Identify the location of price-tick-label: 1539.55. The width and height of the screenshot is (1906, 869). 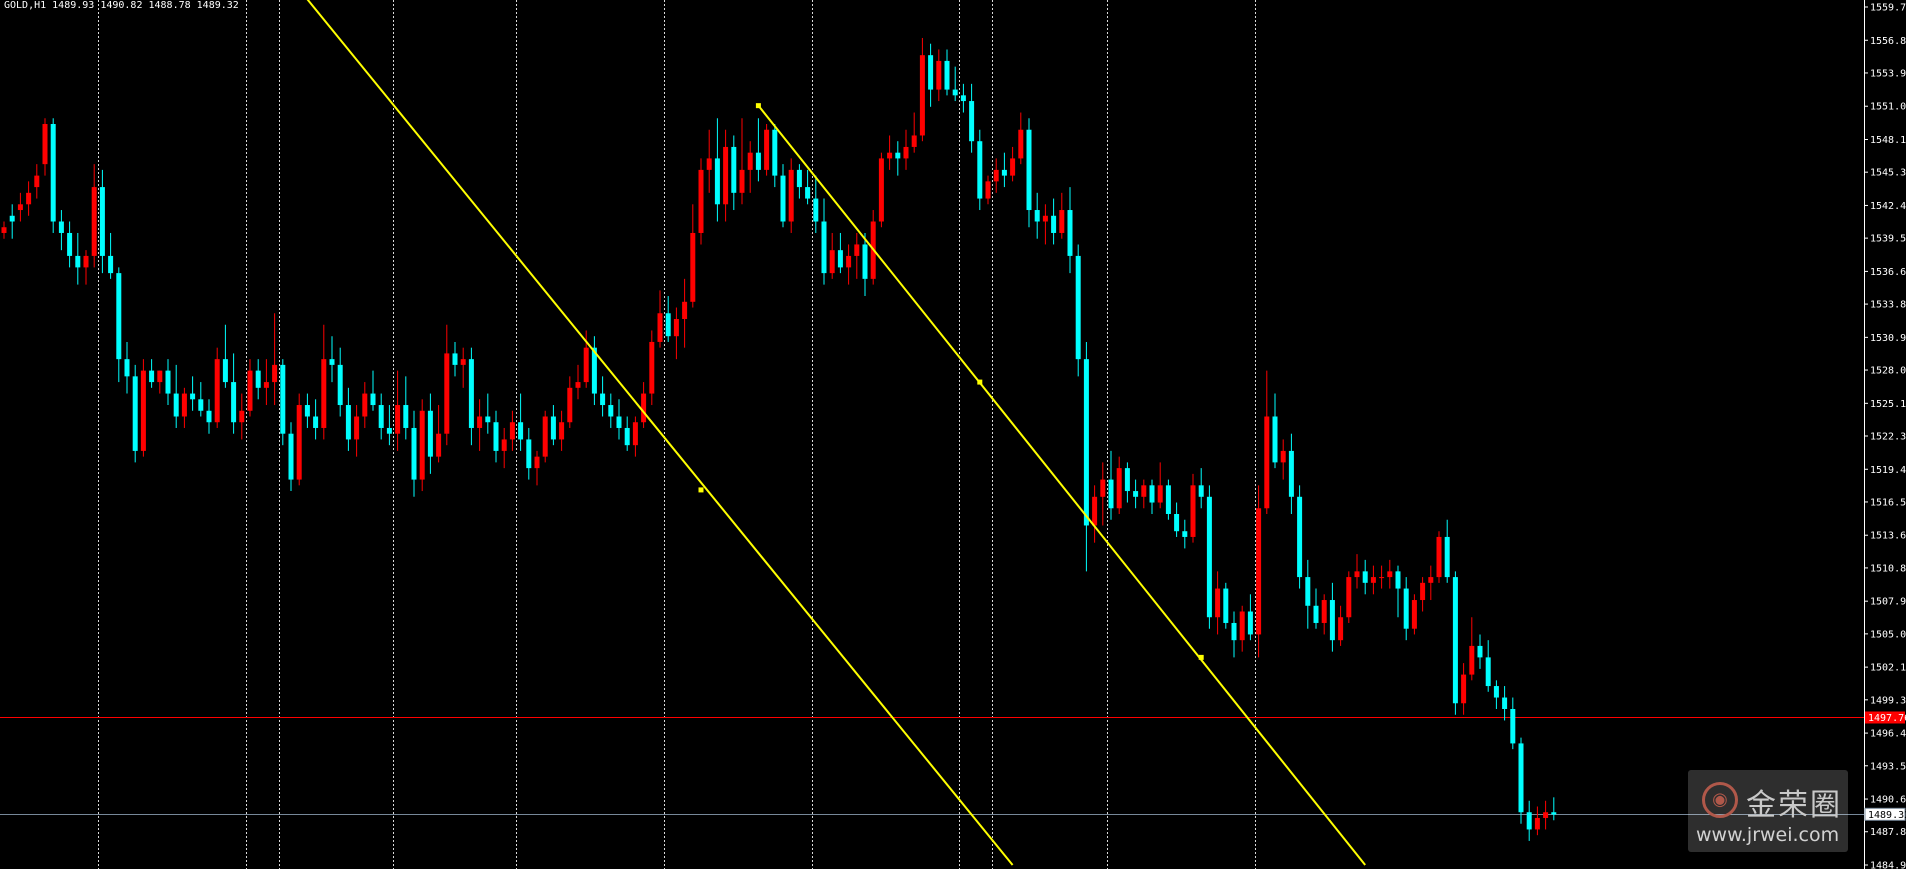
(1888, 239).